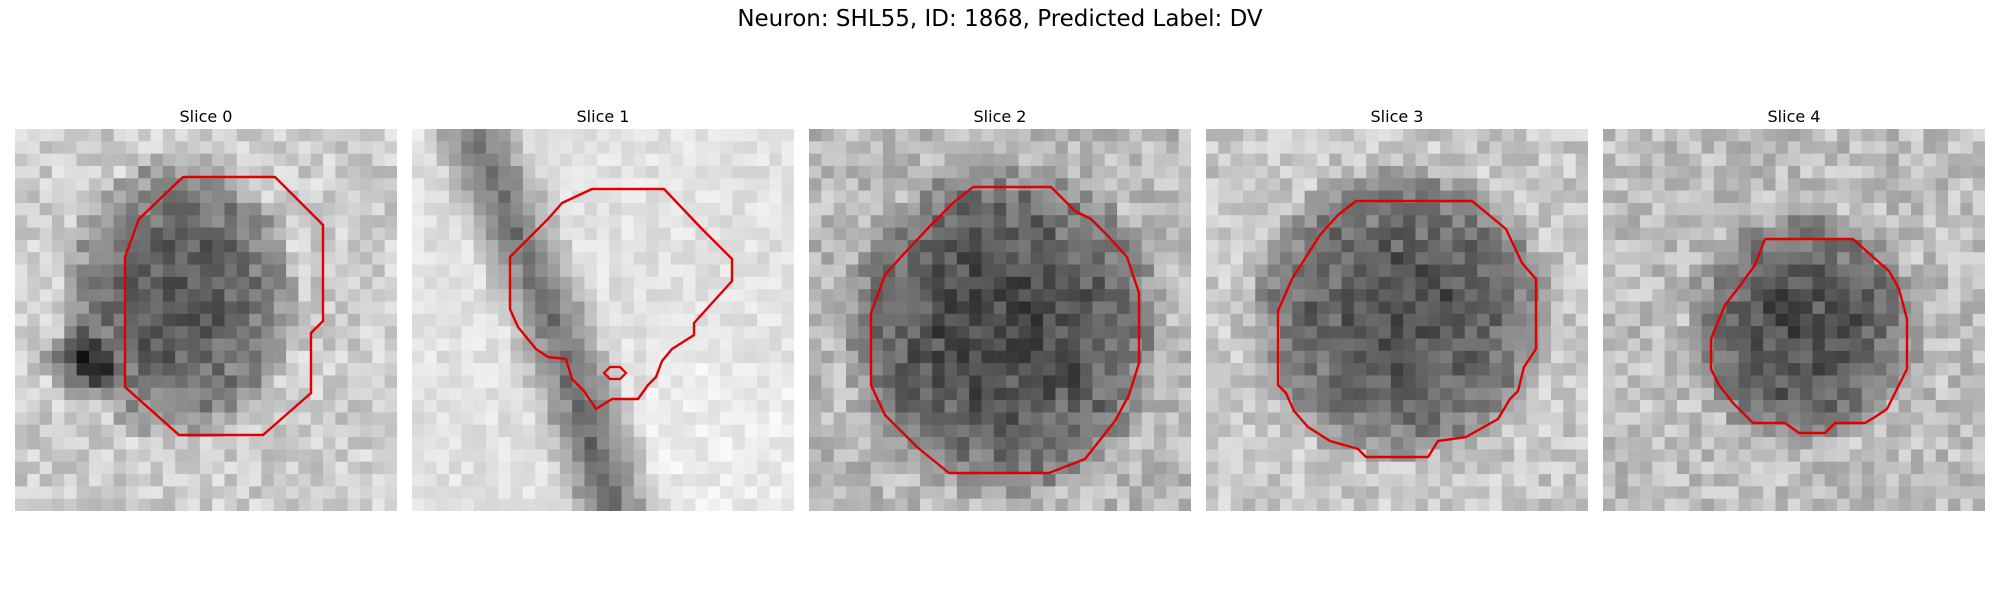 The width and height of the screenshot is (2000, 600). Describe the element at coordinates (206, 116) in the screenshot. I see `slice-title: Slice 0` at that location.